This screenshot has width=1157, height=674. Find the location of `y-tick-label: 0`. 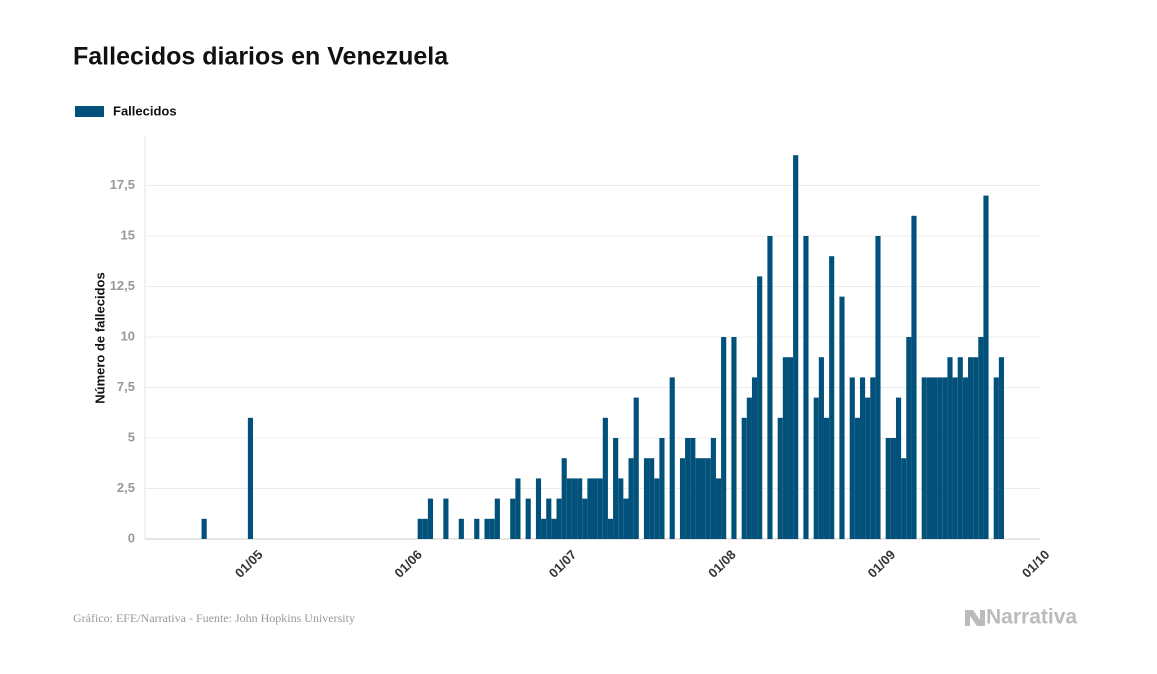

y-tick-label: 0 is located at coordinates (131, 537).